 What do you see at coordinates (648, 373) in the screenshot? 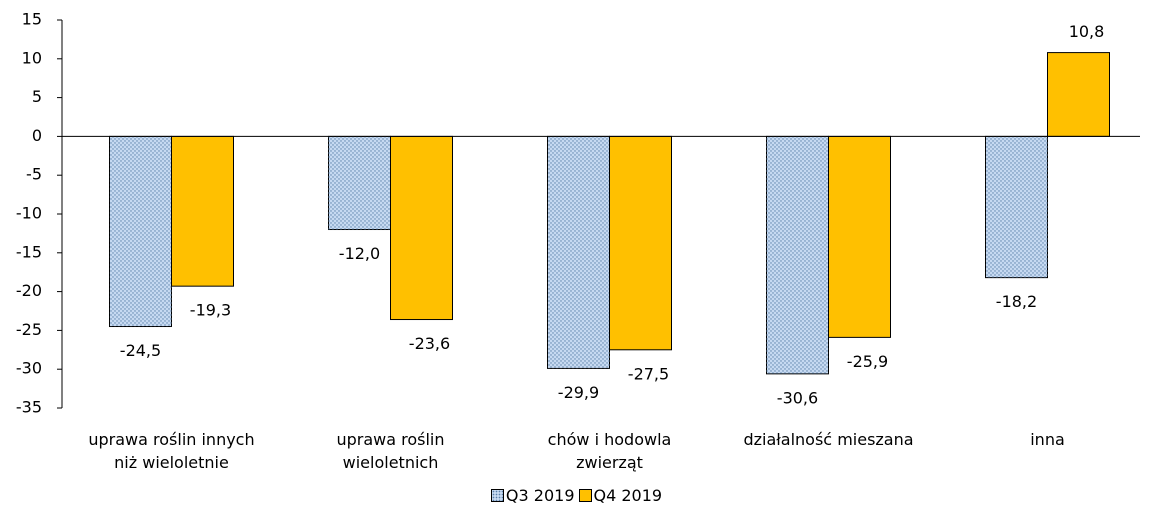
I see `value-label: -27,5` at bounding box center [648, 373].